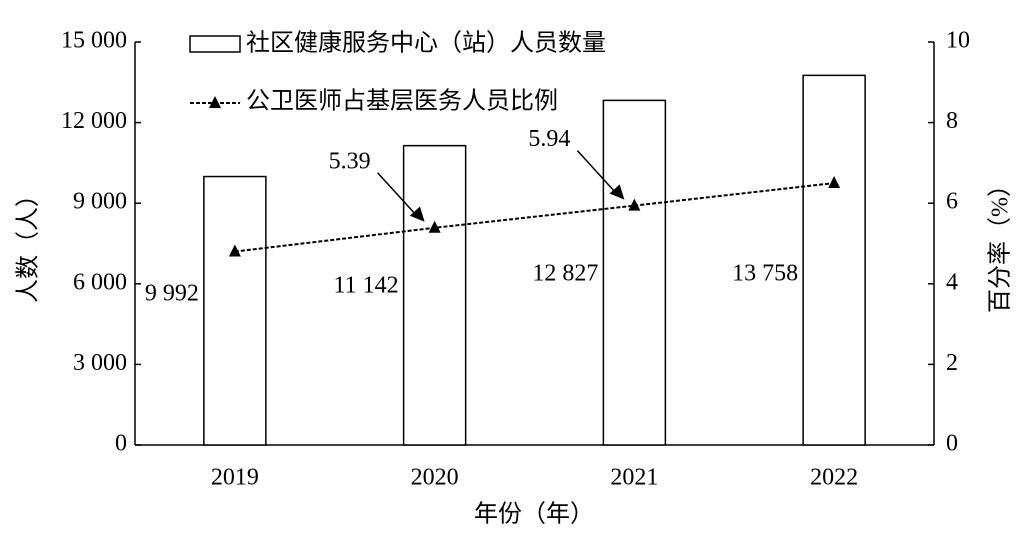  What do you see at coordinates (765, 274) in the screenshot?
I see `bar-value-label: 13 758` at bounding box center [765, 274].